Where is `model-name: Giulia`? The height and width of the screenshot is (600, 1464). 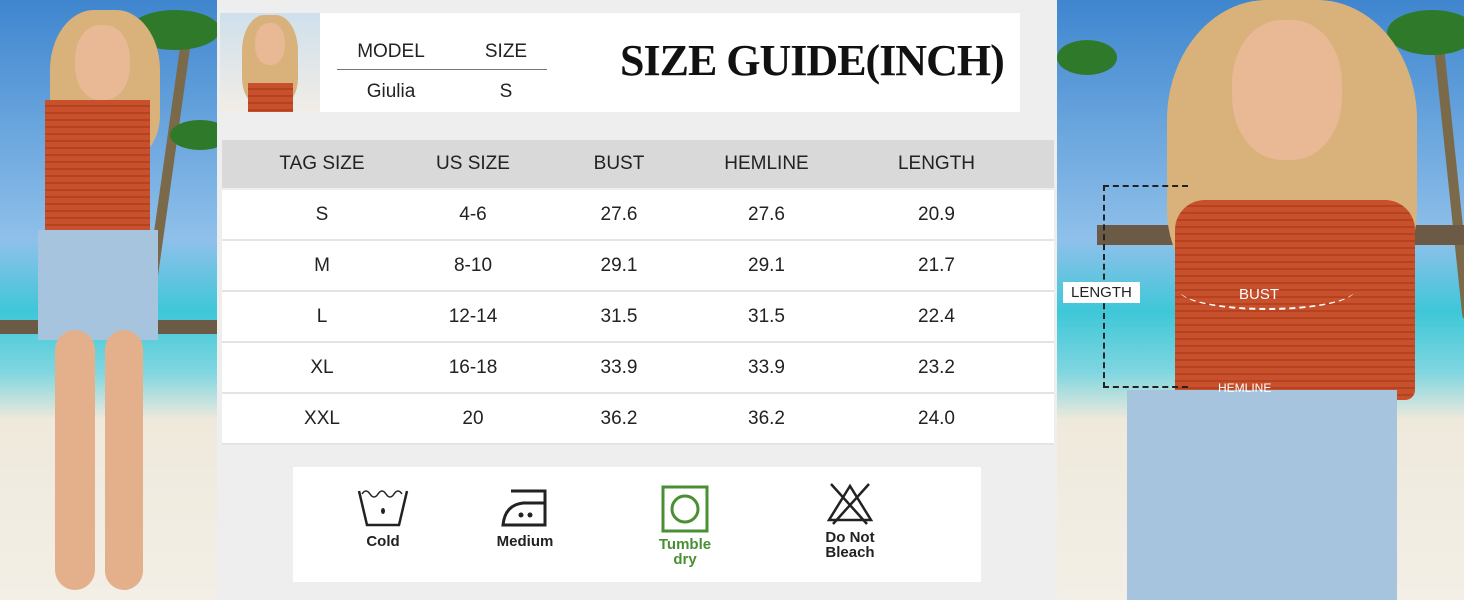
model-name: Giulia is located at coordinates (391, 91).